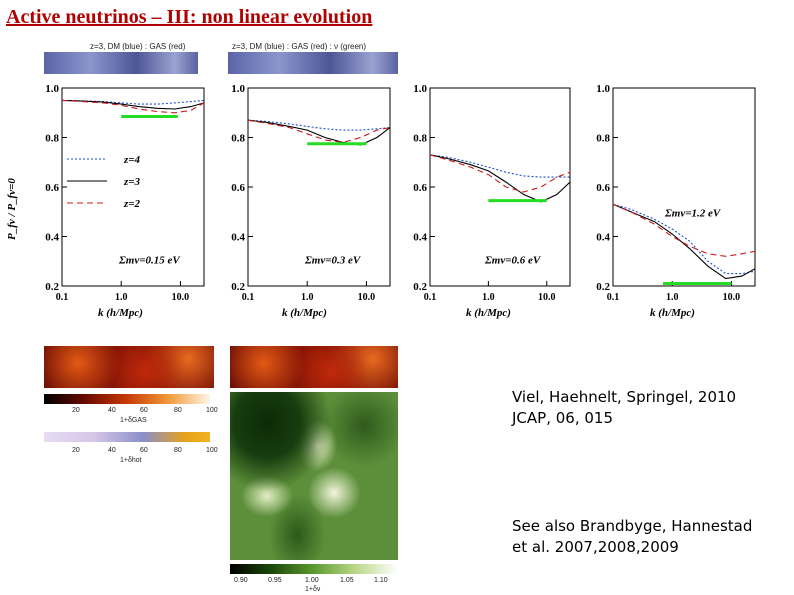 The image size is (794, 595). I want to click on colorbar-nu-tick-4: 1.05, so click(347, 580).